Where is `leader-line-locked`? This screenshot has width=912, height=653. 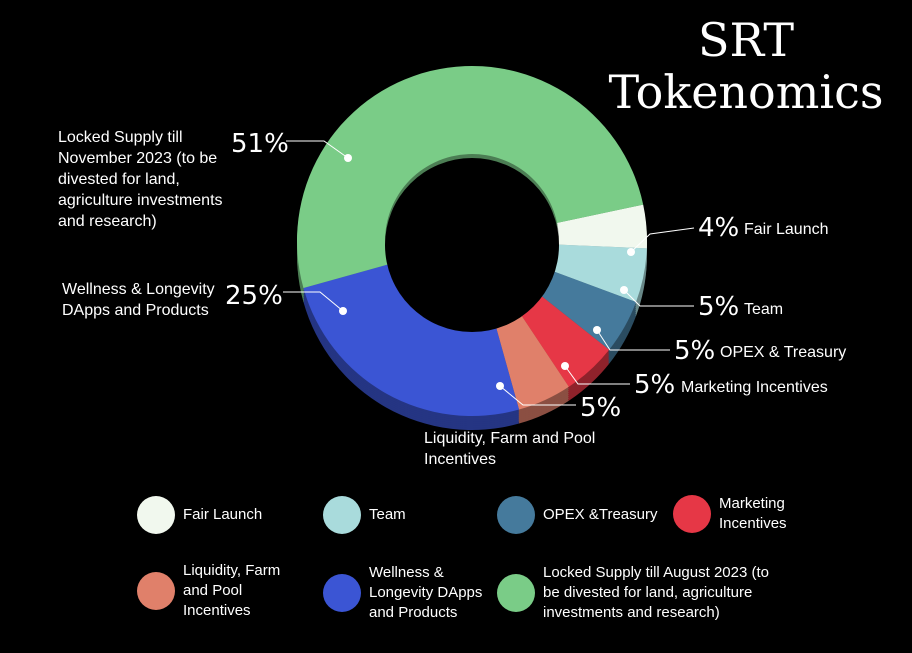 leader-line-locked is located at coordinates (317, 149).